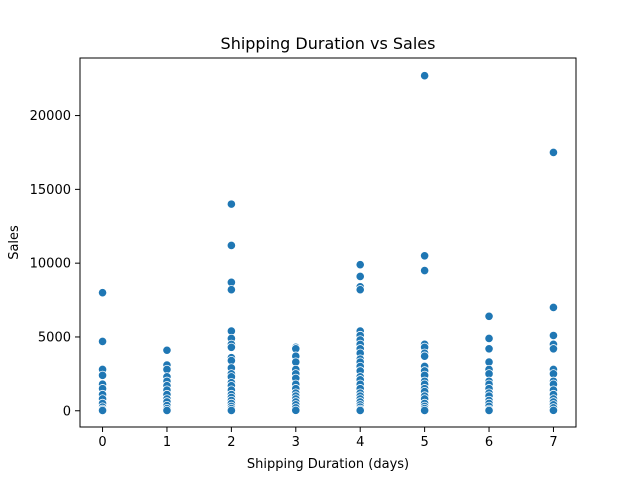 The image size is (640, 480). Describe the element at coordinates (489, 442) in the screenshot. I see `x-tick-label: 6` at that location.